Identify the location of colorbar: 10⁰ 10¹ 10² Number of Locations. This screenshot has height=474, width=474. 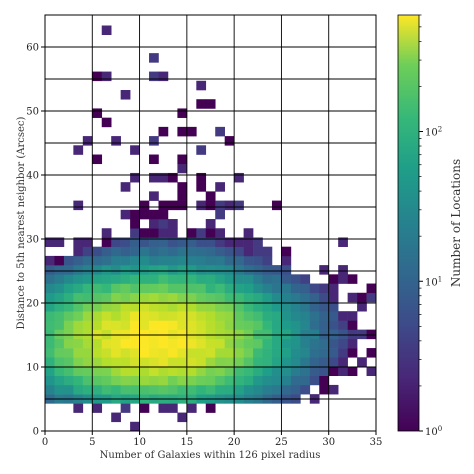
(430, 226).